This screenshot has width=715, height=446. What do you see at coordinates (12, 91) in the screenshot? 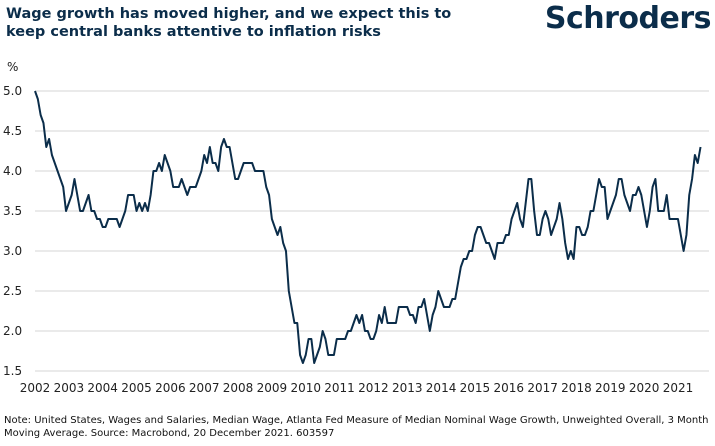
I see `y-tick-label: 5.0` at bounding box center [12, 91].